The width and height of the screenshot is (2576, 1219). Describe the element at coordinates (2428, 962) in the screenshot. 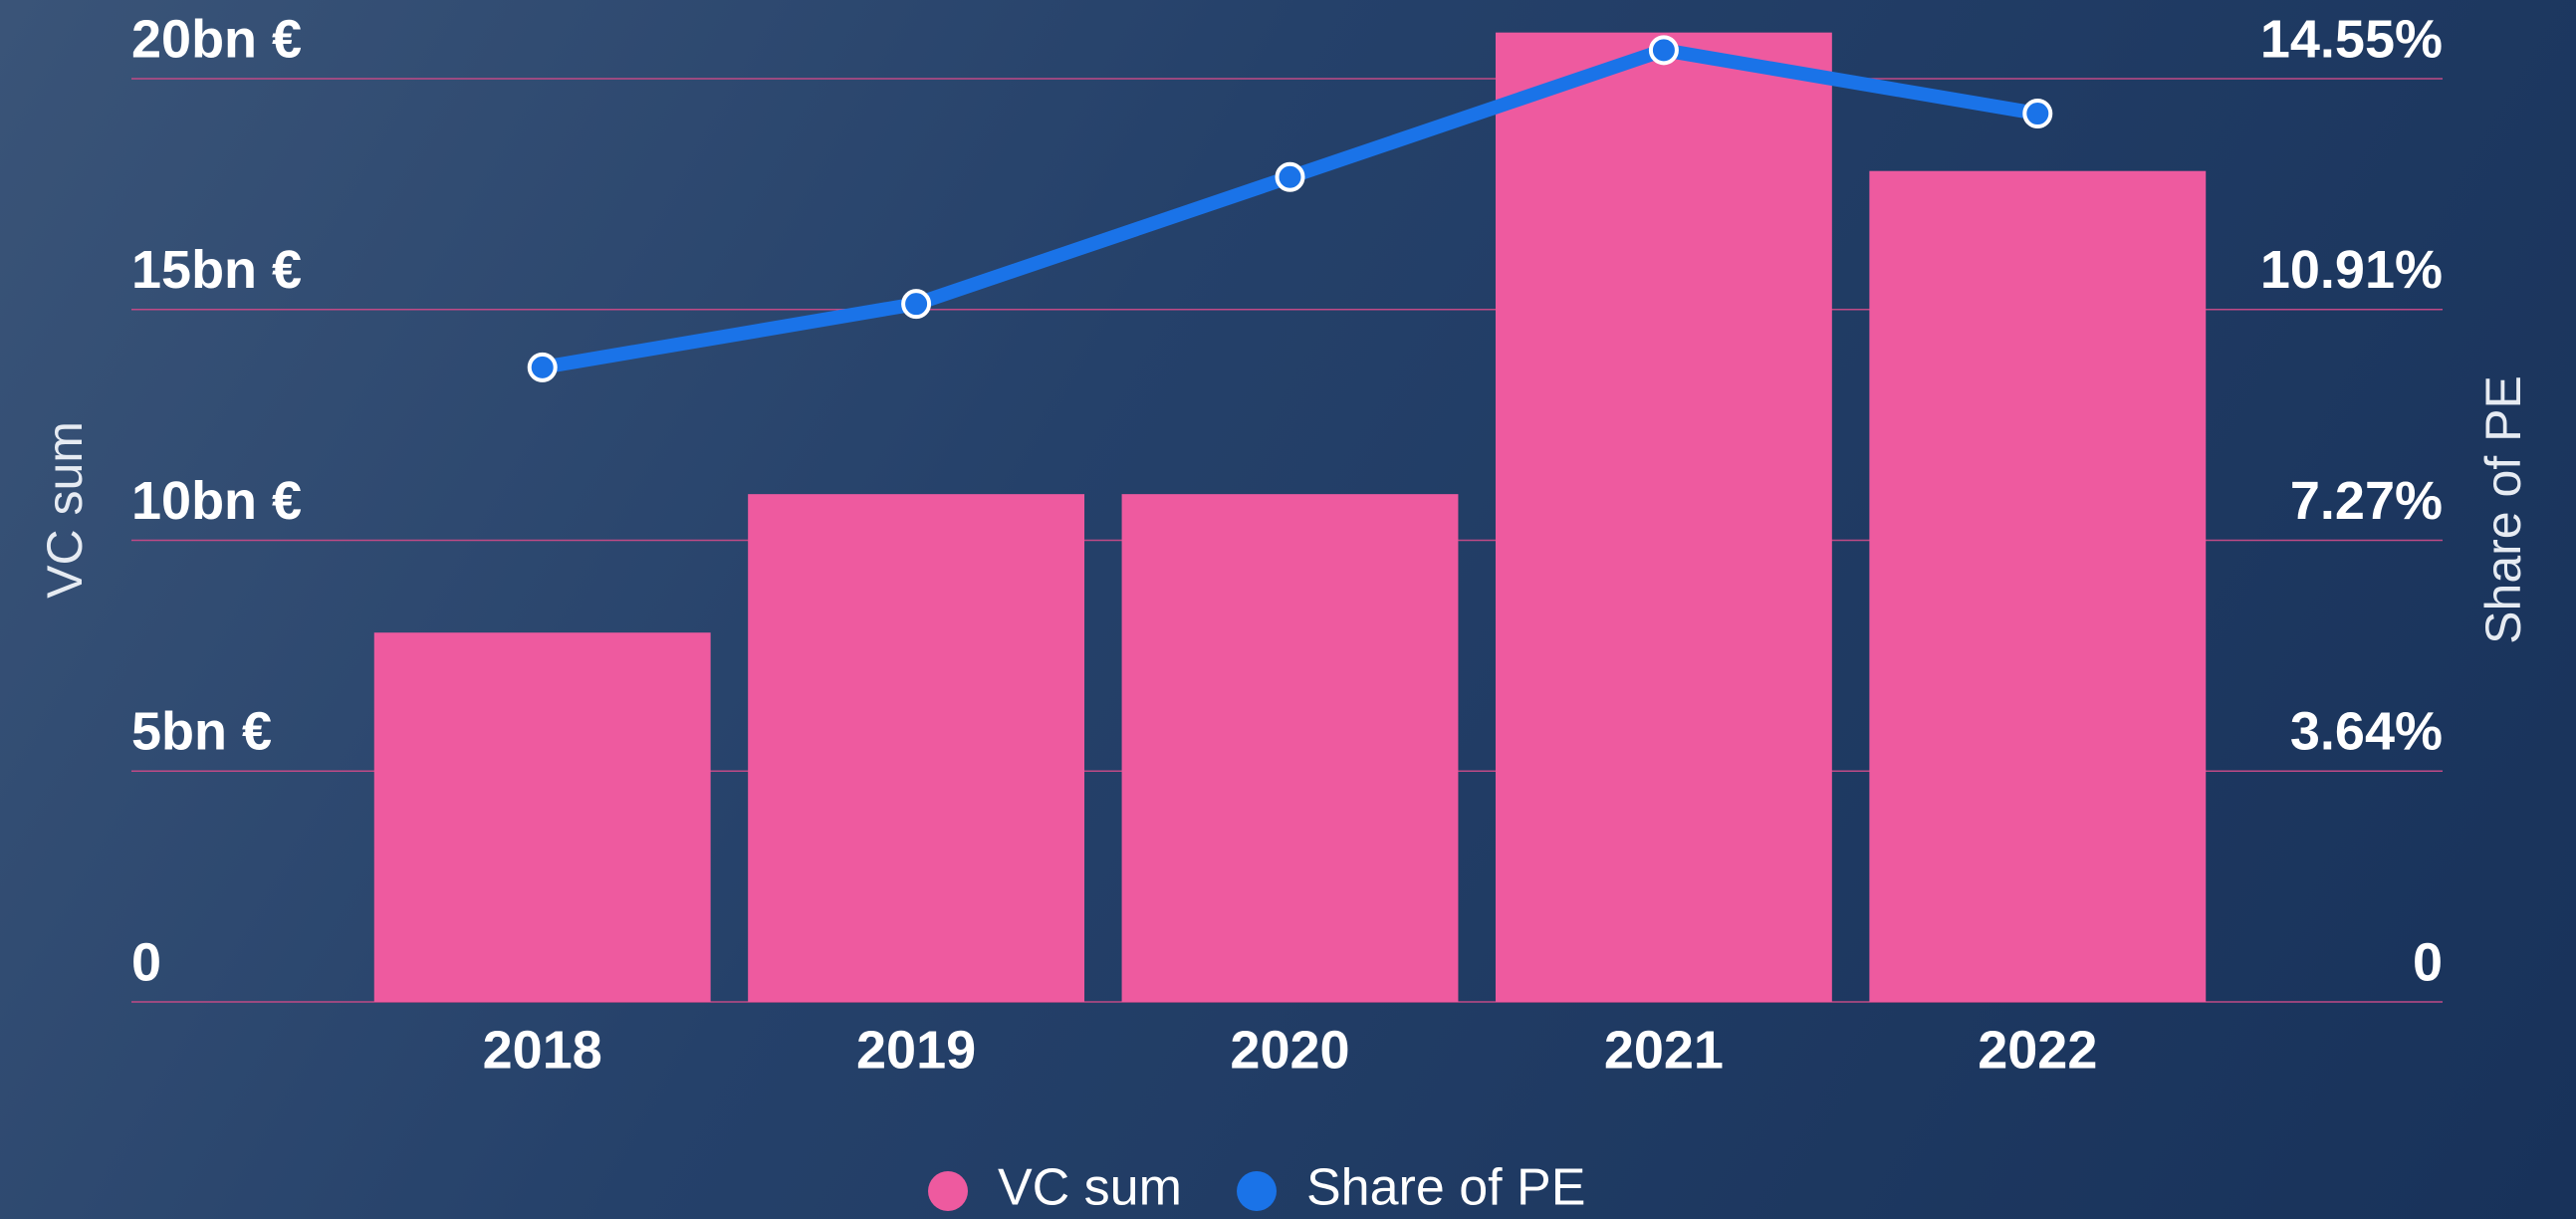

I see `y2-tick-label: 0` at that location.